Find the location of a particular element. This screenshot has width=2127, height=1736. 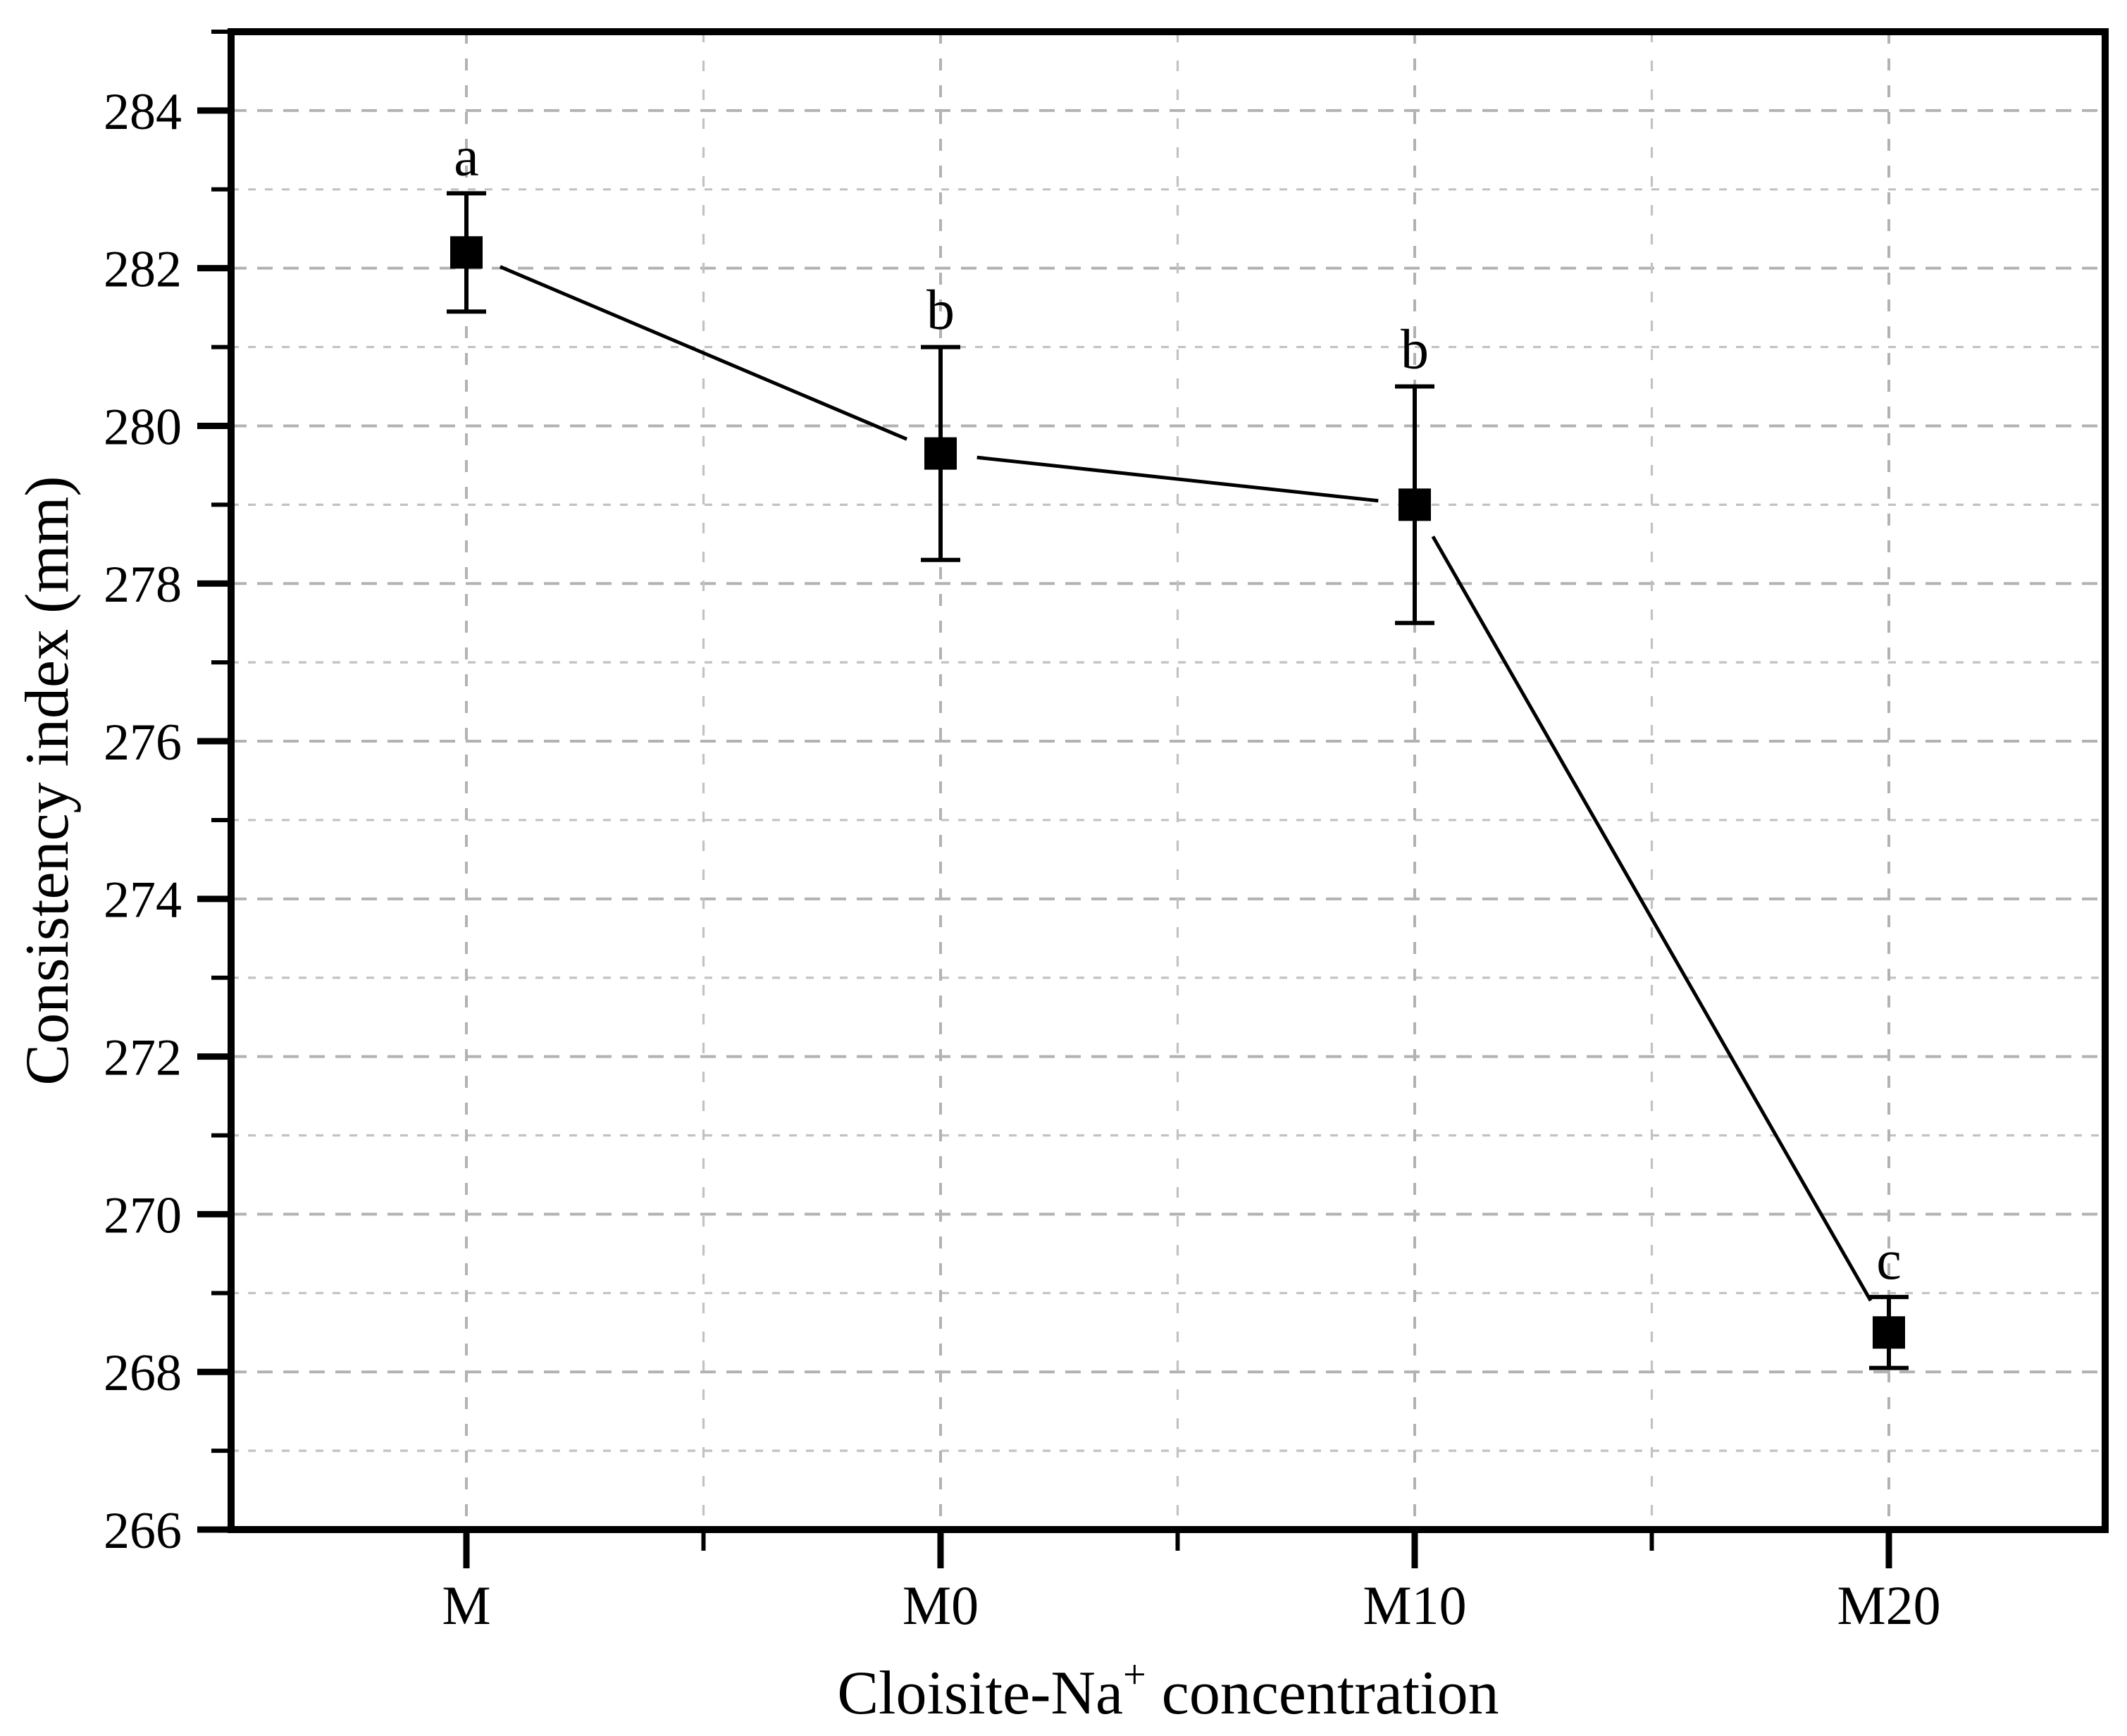

x-tick-label: M is located at coordinates (466, 1606).